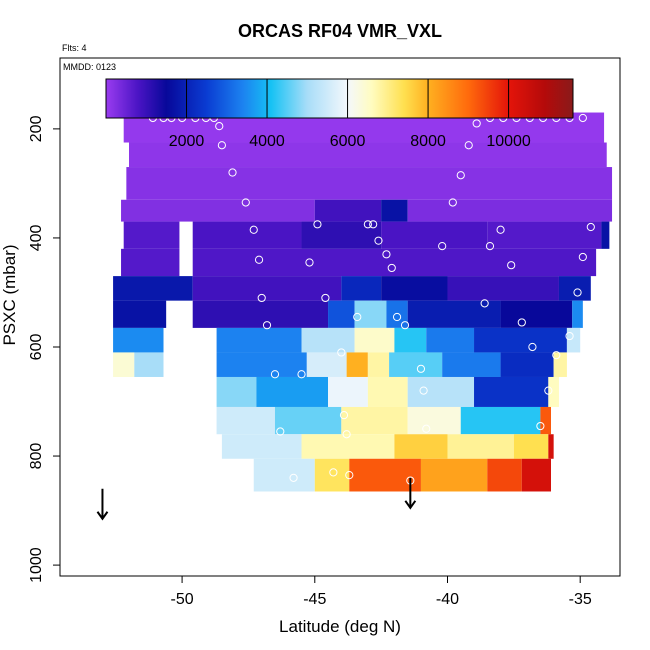 The image size is (650, 650). What do you see at coordinates (410, 505) in the screenshot?
I see `arrow-head` at bounding box center [410, 505].